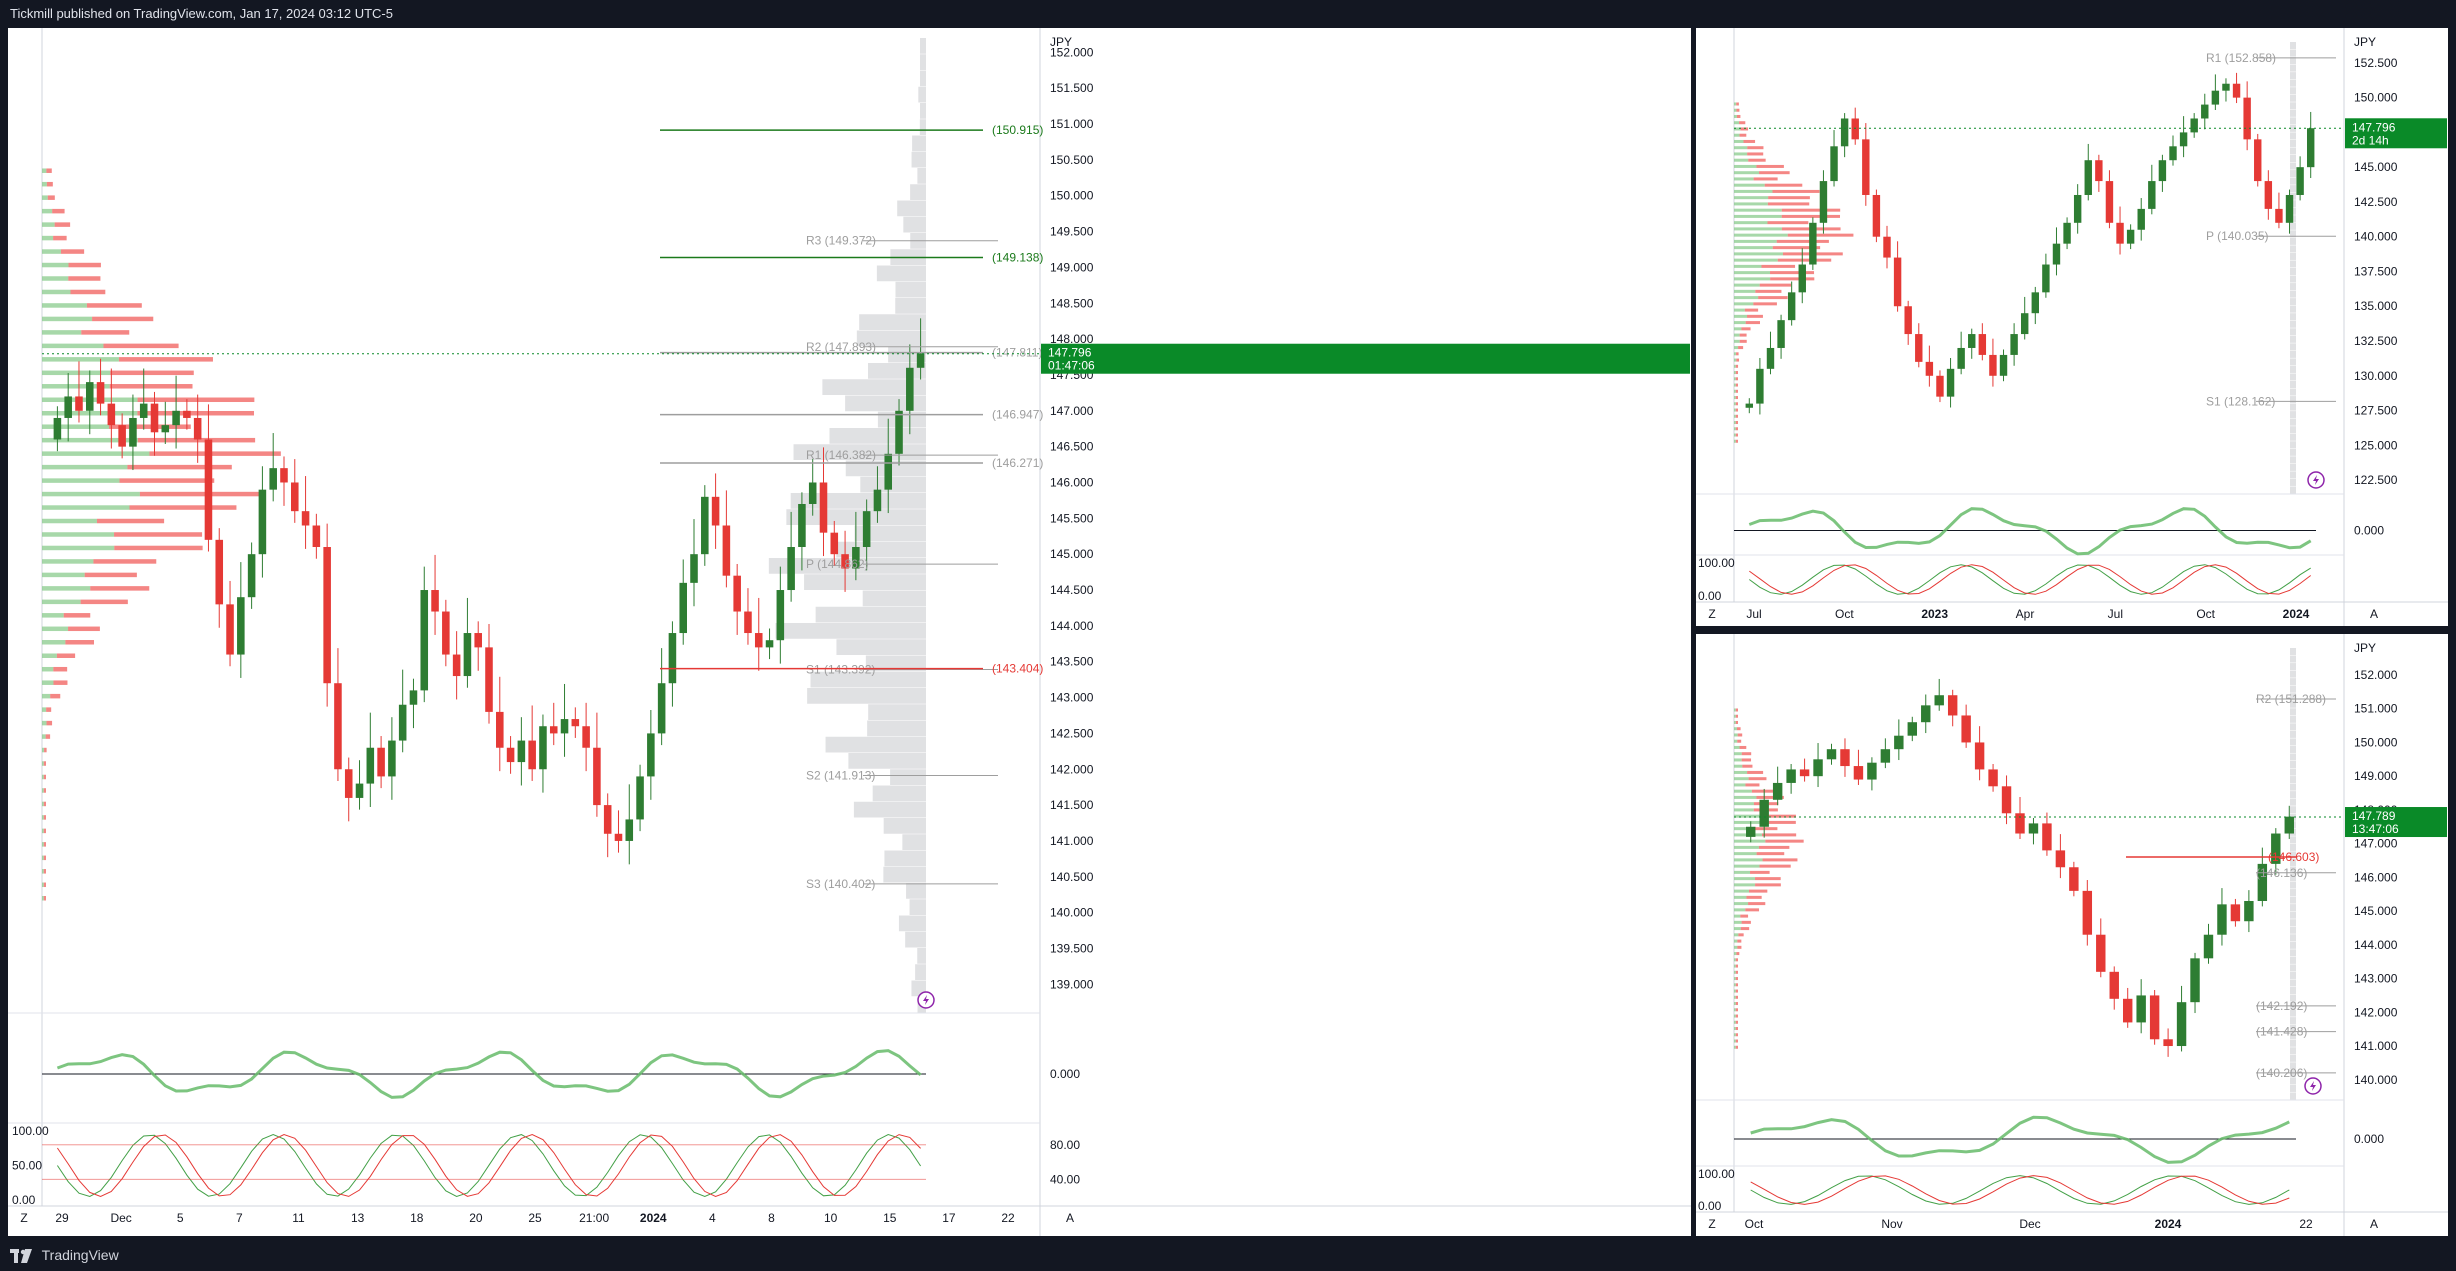 This screenshot has width=2456, height=1271. What do you see at coordinates (1072, 52) in the screenshot?
I see `y-tick-label: 152.000` at bounding box center [1072, 52].